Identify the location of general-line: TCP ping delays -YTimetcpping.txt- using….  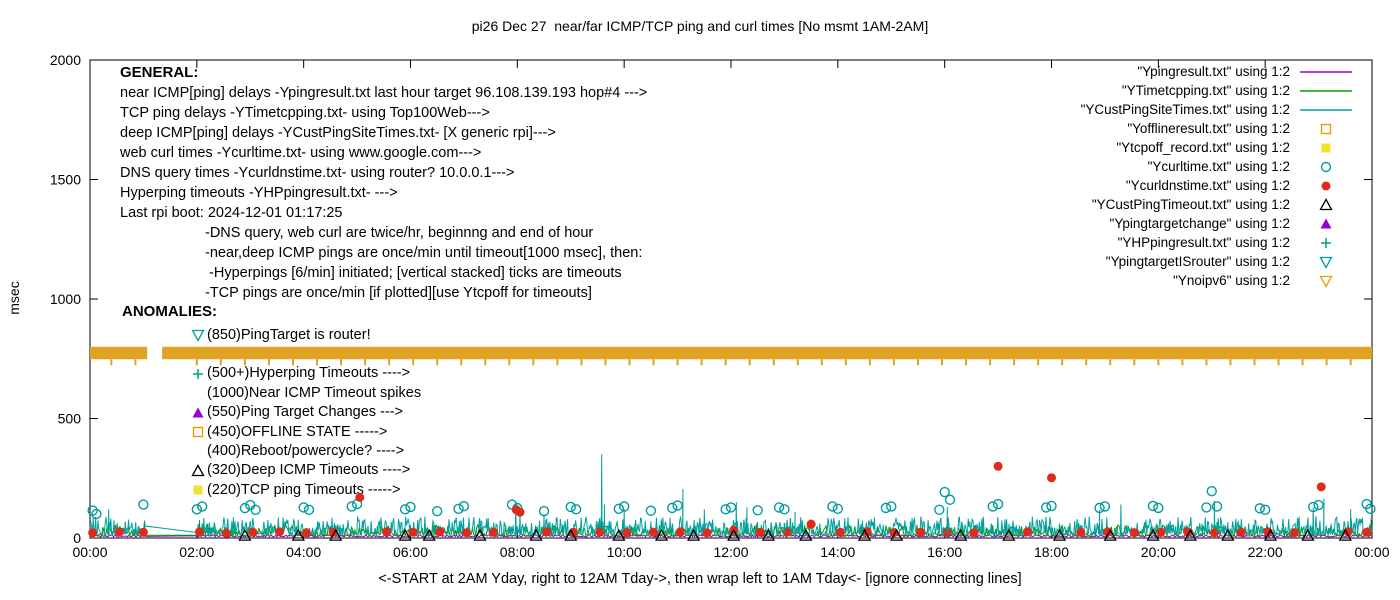
(305, 113).